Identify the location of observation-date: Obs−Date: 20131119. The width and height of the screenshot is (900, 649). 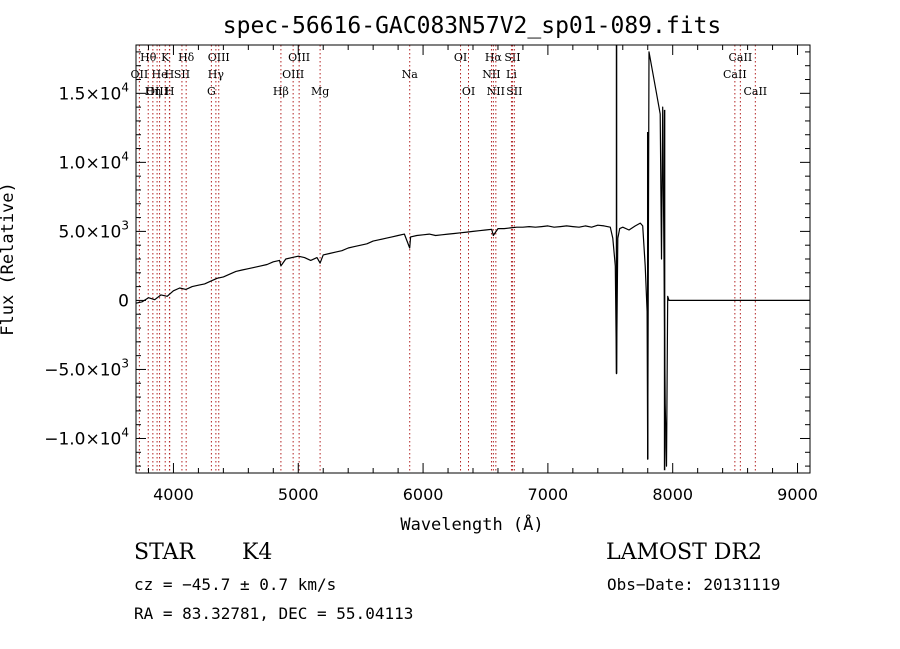
(694, 584).